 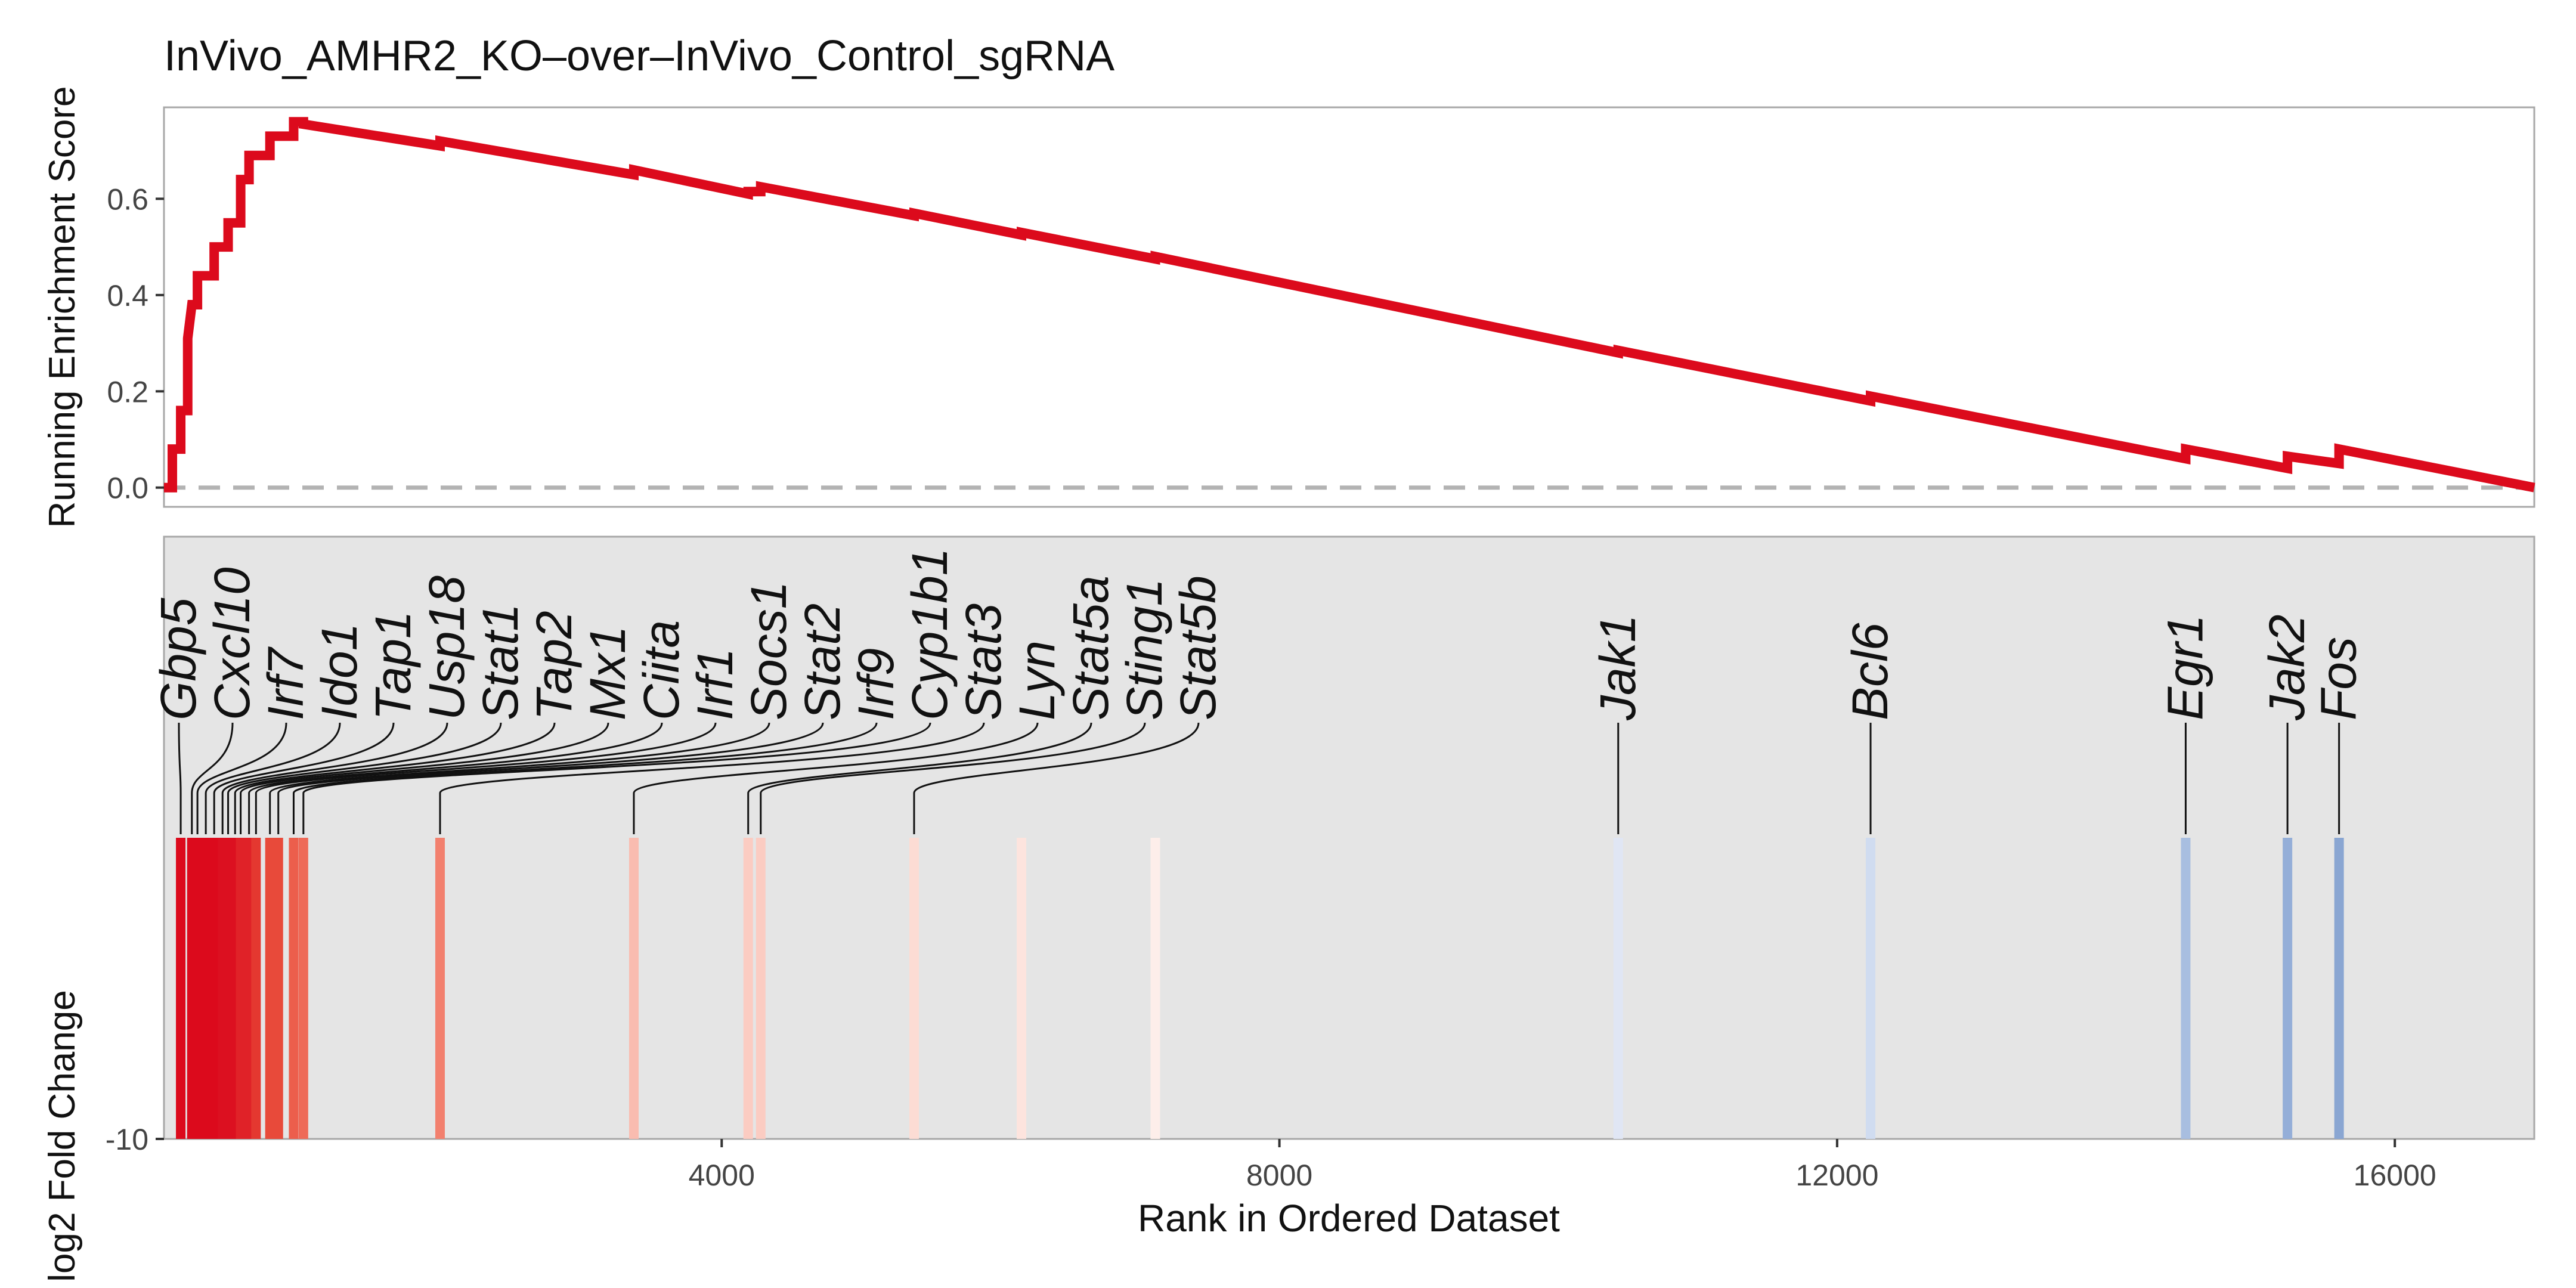 I want to click on gene-label: Stat5b, so click(x=1198, y=647).